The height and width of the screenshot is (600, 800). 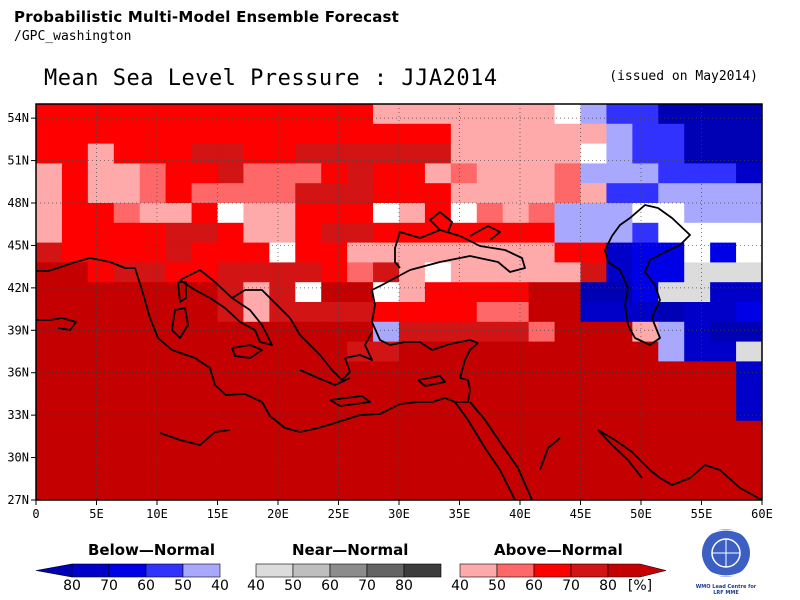 What do you see at coordinates (35, 514) in the screenshot?
I see `x-tick-label: 0` at bounding box center [35, 514].